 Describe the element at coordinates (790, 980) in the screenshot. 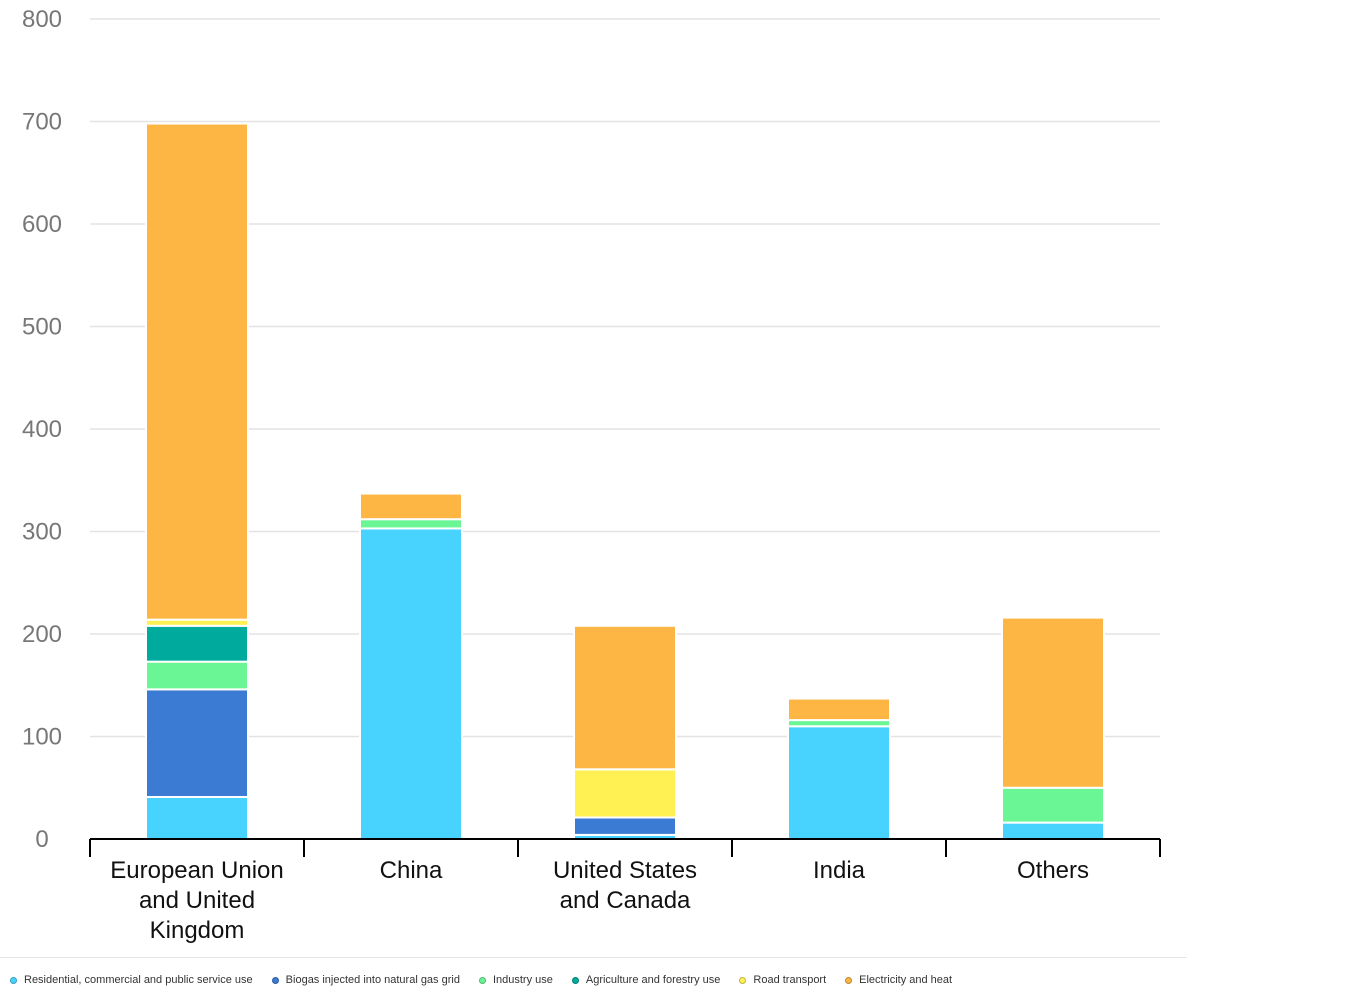

I see `legend-label: Road transport` at that location.